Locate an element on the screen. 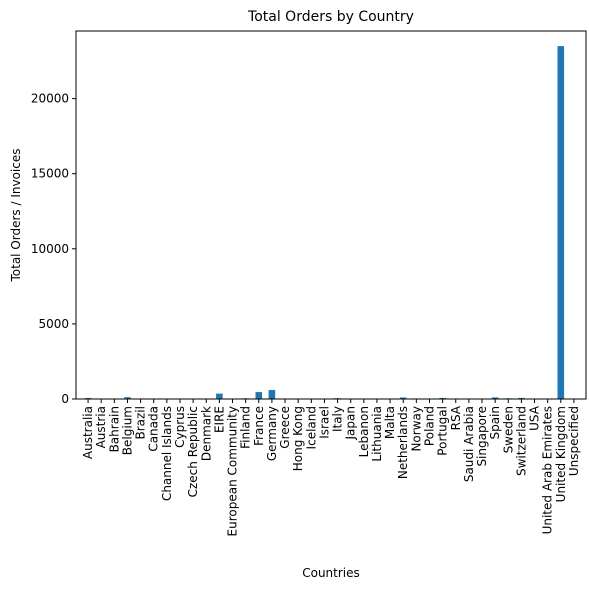 The width and height of the screenshot is (589, 590). x-tick-label: Denmark is located at coordinates (206, 433).